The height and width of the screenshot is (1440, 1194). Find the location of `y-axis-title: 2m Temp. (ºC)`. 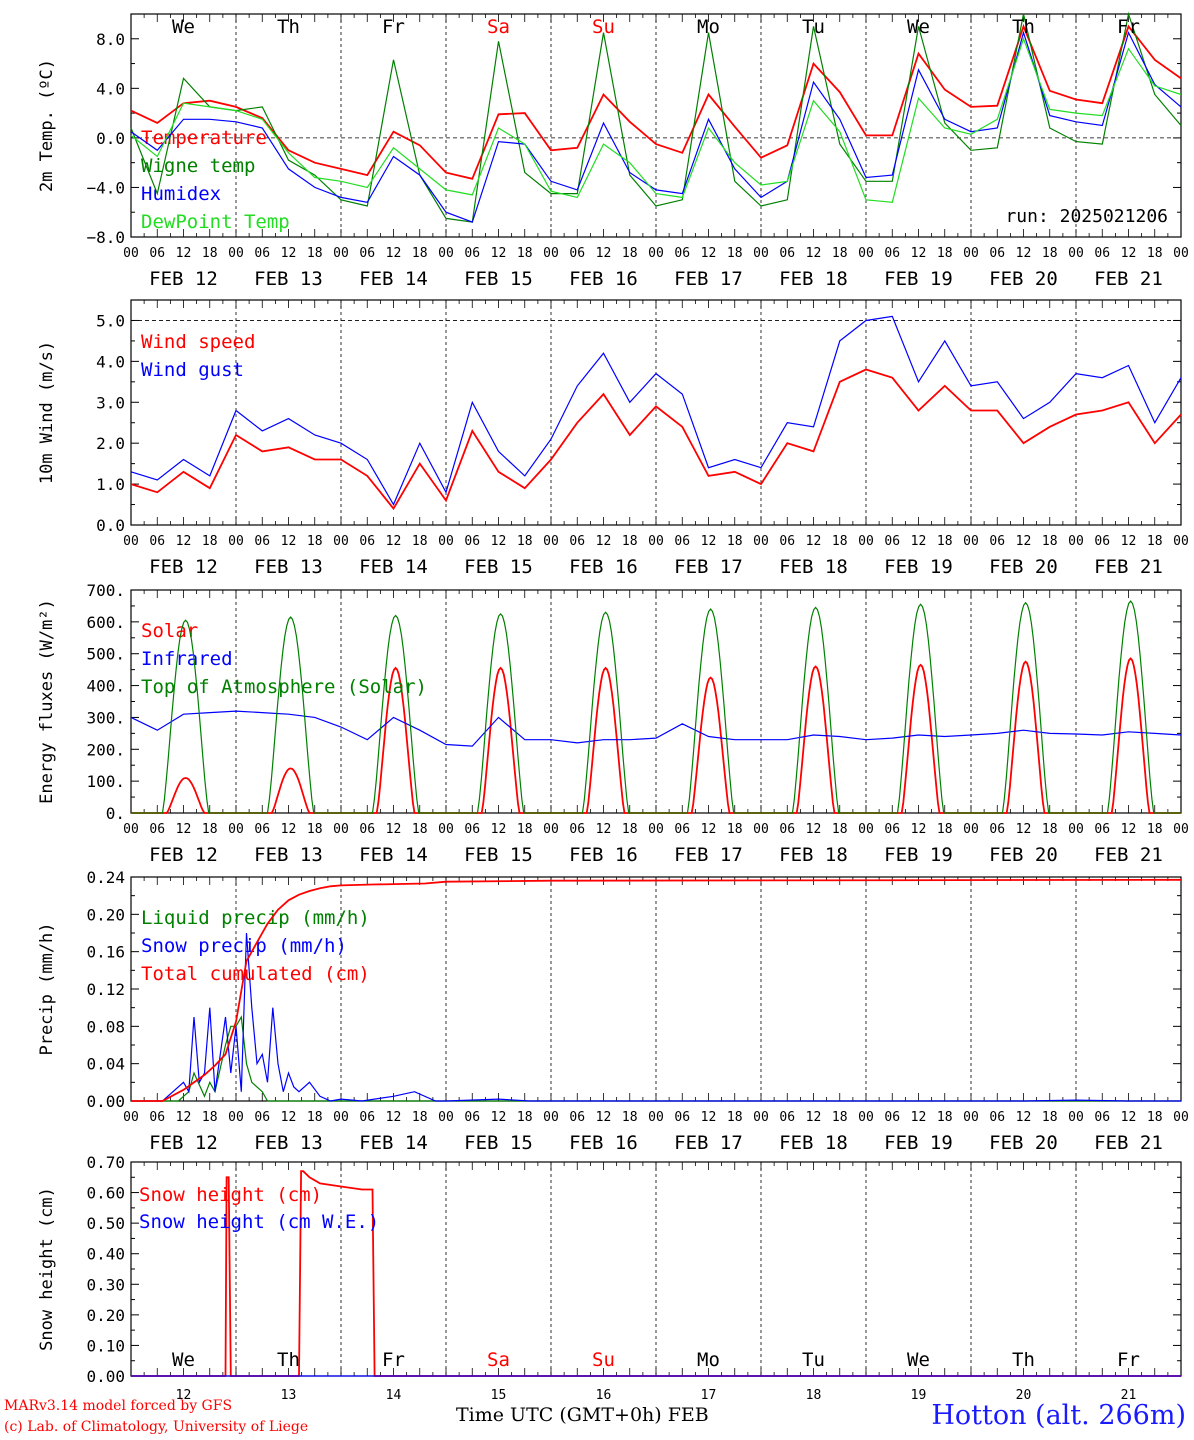

y-axis-title: 2m Temp. (ºC) is located at coordinates (47, 125).